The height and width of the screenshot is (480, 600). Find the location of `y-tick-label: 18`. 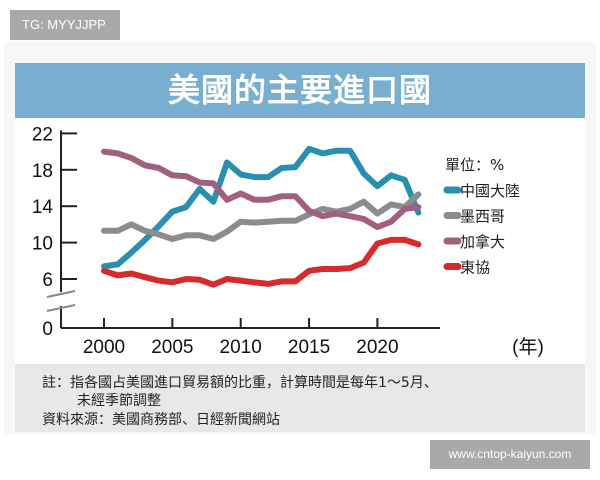

y-tick-label: 18 is located at coordinates (42, 171).